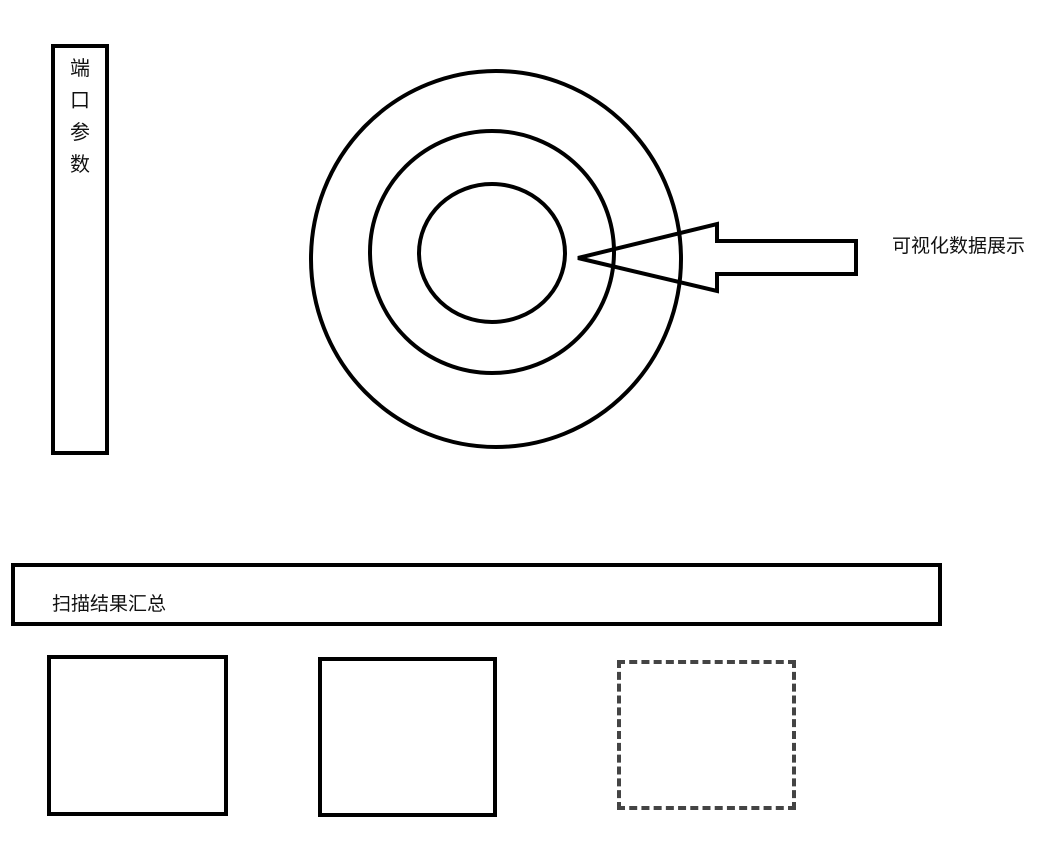 Image resolution: width=1039 pixels, height=841 pixels. Describe the element at coordinates (80, 164) in the screenshot. I see `port-parameters-char: 数` at that location.